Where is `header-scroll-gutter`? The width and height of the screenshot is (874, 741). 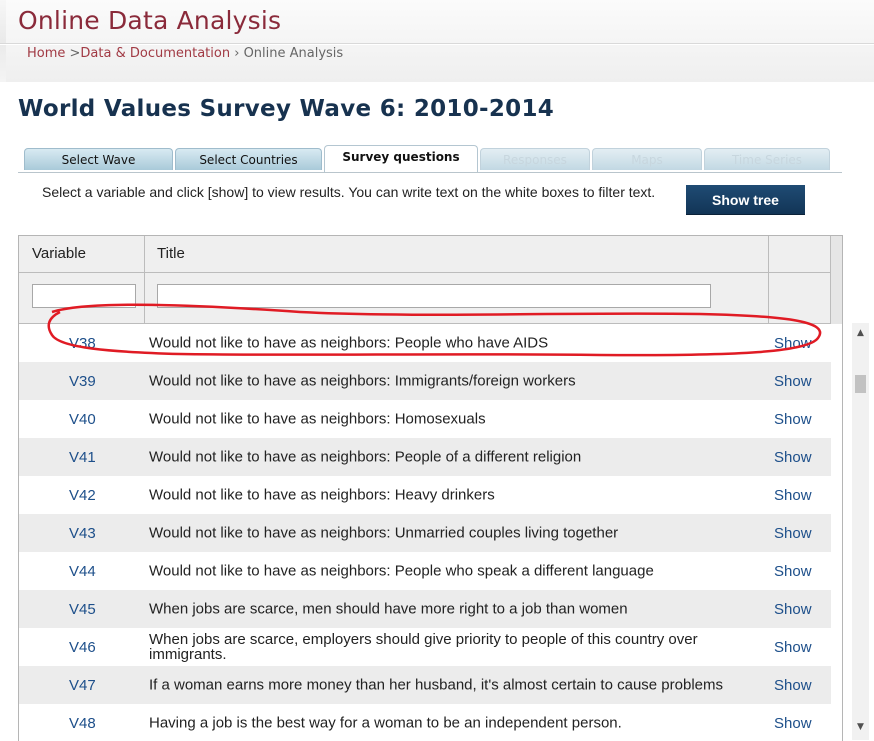
header-scroll-gutter is located at coordinates (836, 280).